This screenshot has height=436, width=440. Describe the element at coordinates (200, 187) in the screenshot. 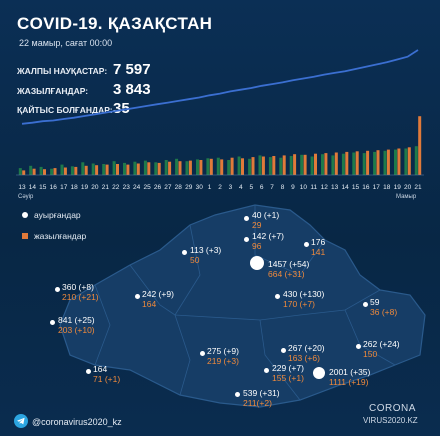

I see `x-tick-label: 30` at that location.